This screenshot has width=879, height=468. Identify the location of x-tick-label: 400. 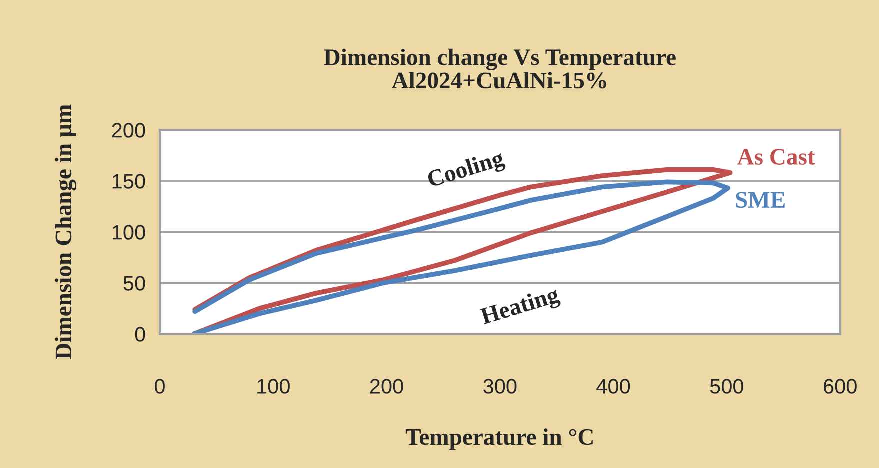
(613, 386).